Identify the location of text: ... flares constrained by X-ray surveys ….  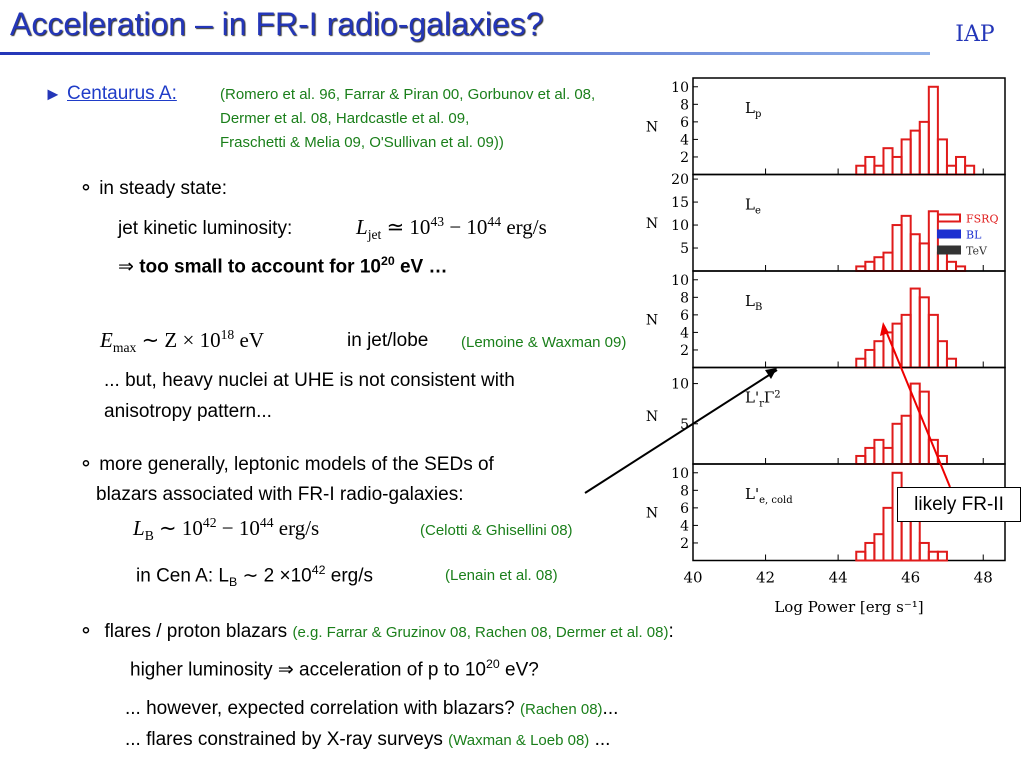
(367, 740).